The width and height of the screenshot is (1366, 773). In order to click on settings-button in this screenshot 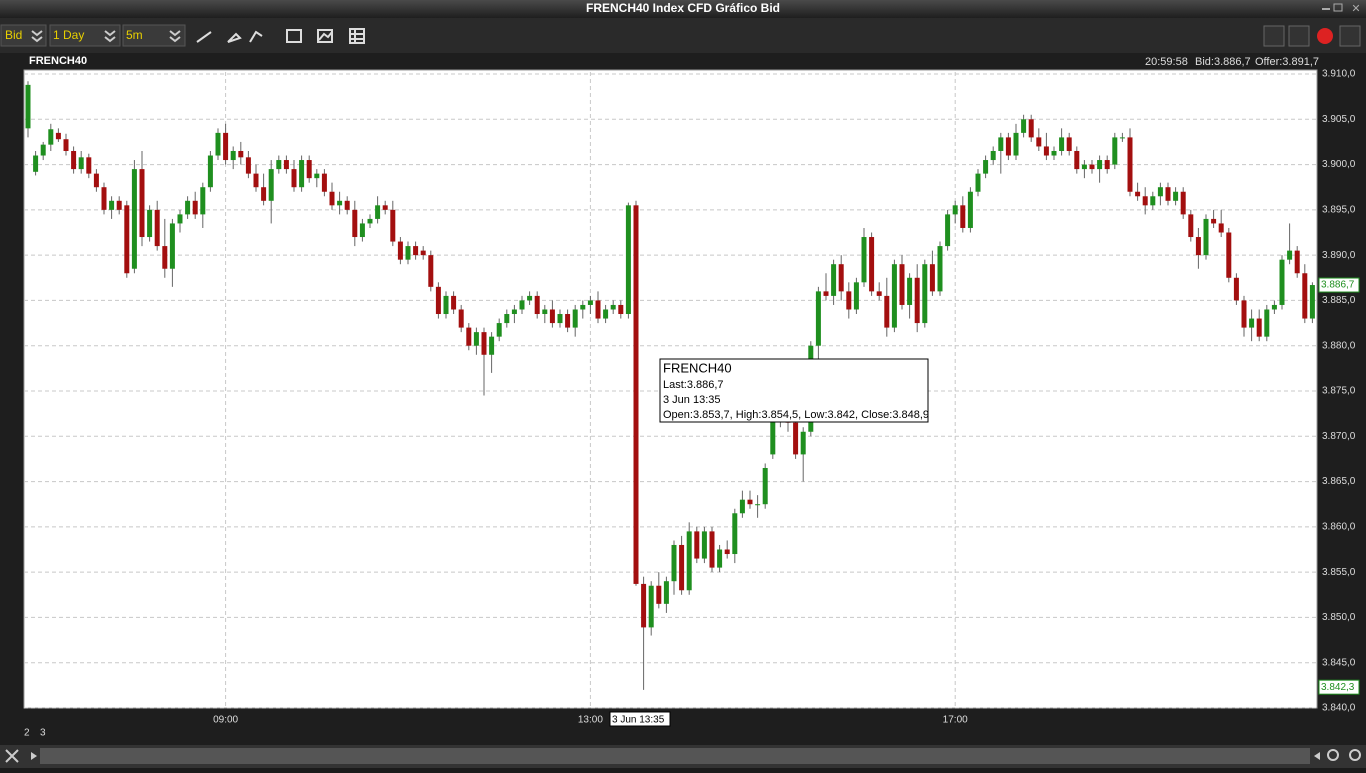, I will do `click(1350, 36)`.